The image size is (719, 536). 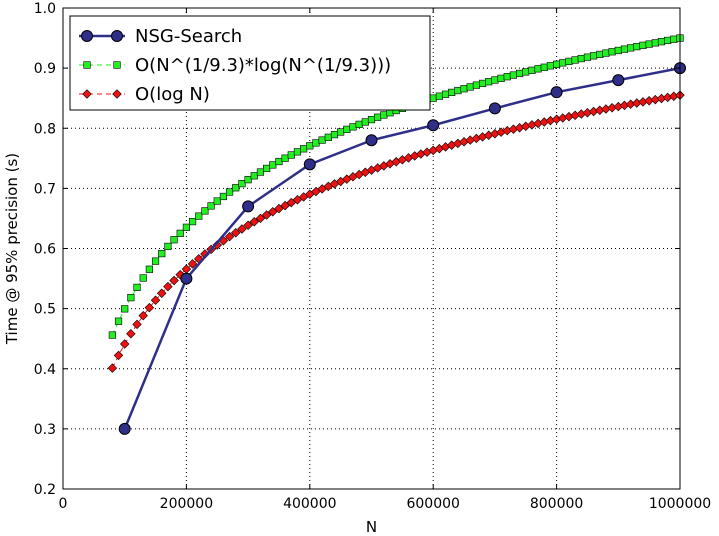 I want to click on legend-label: O(log N), so click(x=172, y=94).